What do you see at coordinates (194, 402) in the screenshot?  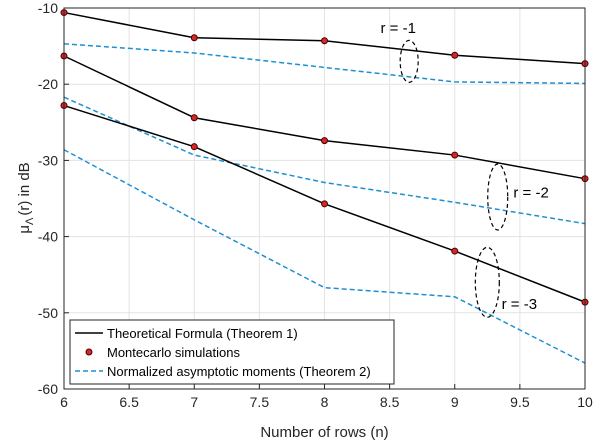 I see `x-tick-label-2: 7` at bounding box center [194, 402].